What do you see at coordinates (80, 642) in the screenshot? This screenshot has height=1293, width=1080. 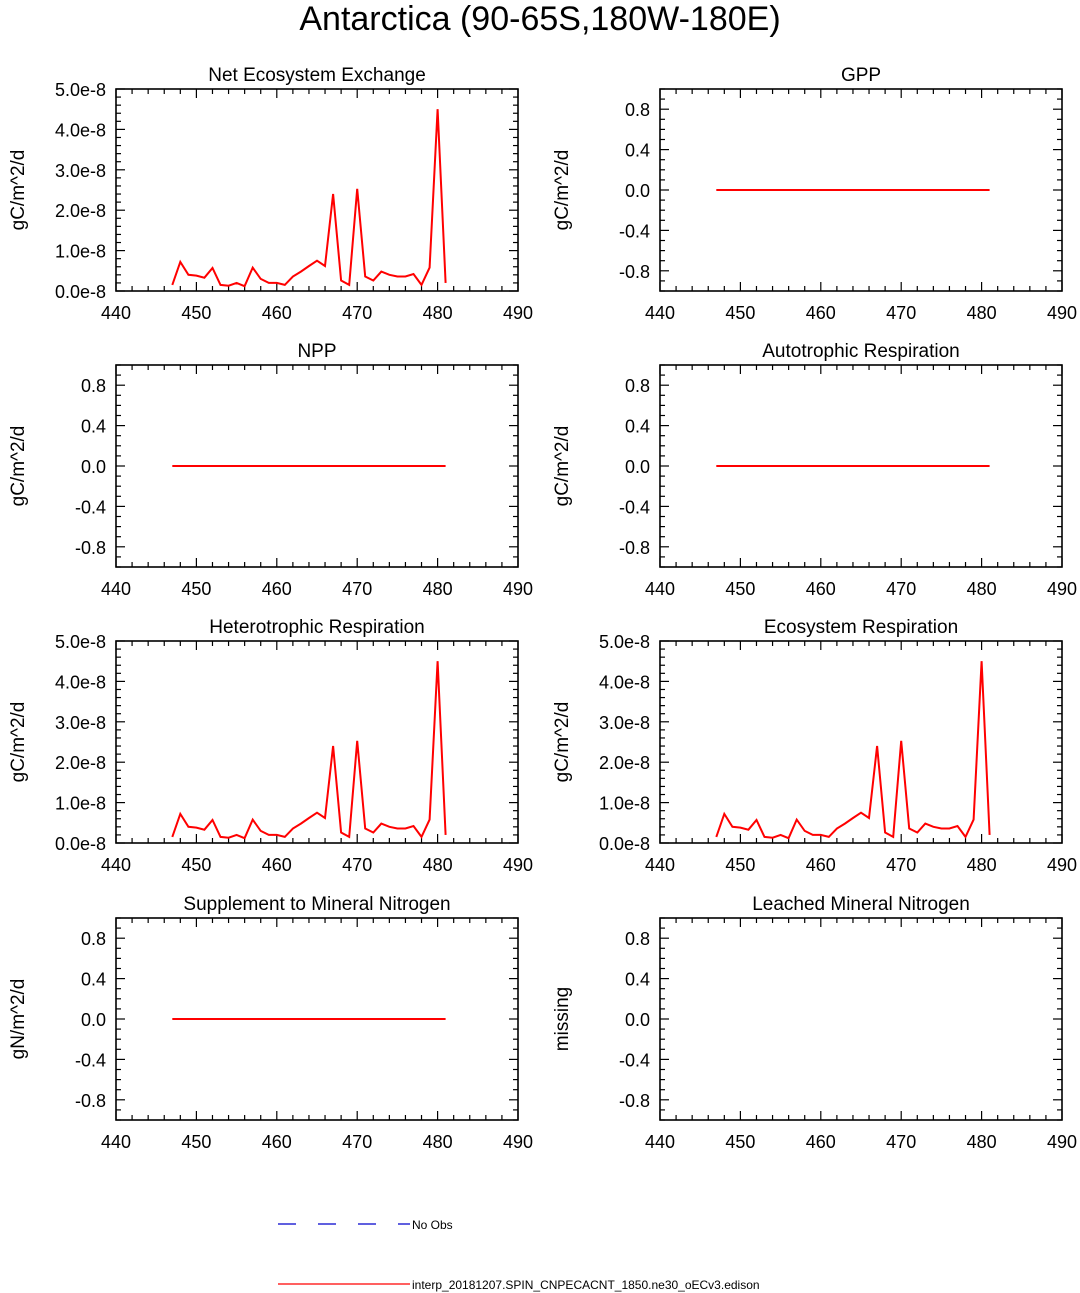 I see `y-tick-label: 5.0e-8` at bounding box center [80, 642].